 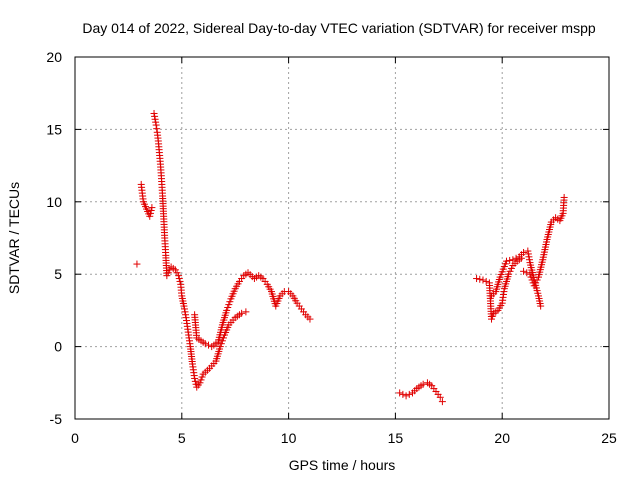 What do you see at coordinates (58, 274) in the screenshot?
I see `y-tick-label: 5` at bounding box center [58, 274].